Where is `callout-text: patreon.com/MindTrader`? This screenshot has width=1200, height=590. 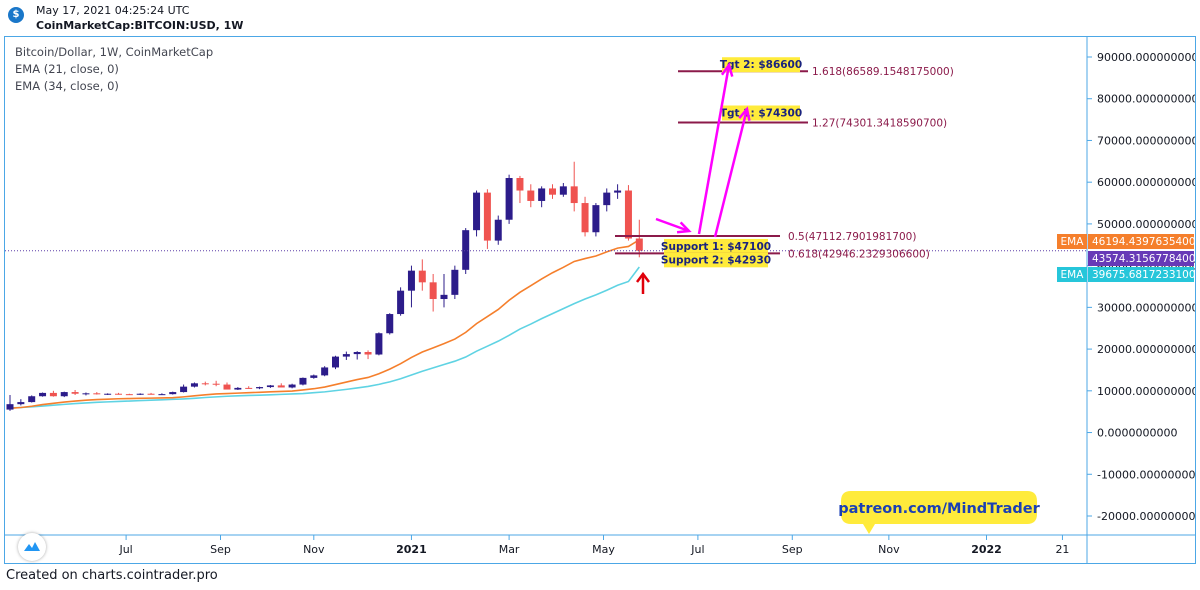 callout-text: patreon.com/MindTrader is located at coordinates (939, 509).